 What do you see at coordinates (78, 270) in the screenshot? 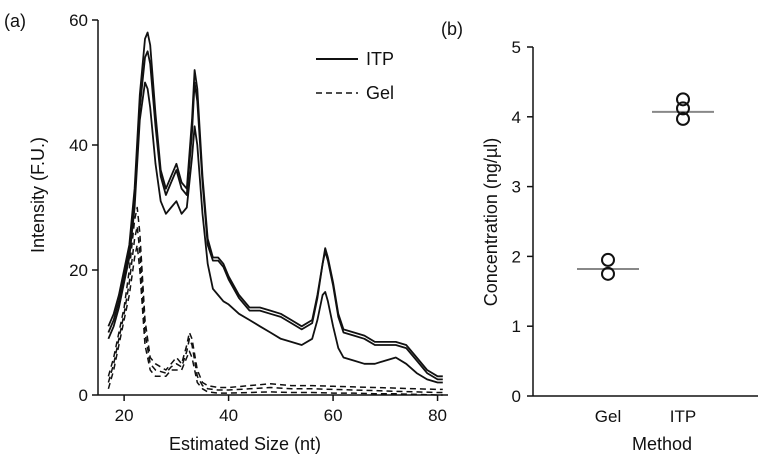
I see `panel-a-y-tick-label: 20` at bounding box center [78, 270].